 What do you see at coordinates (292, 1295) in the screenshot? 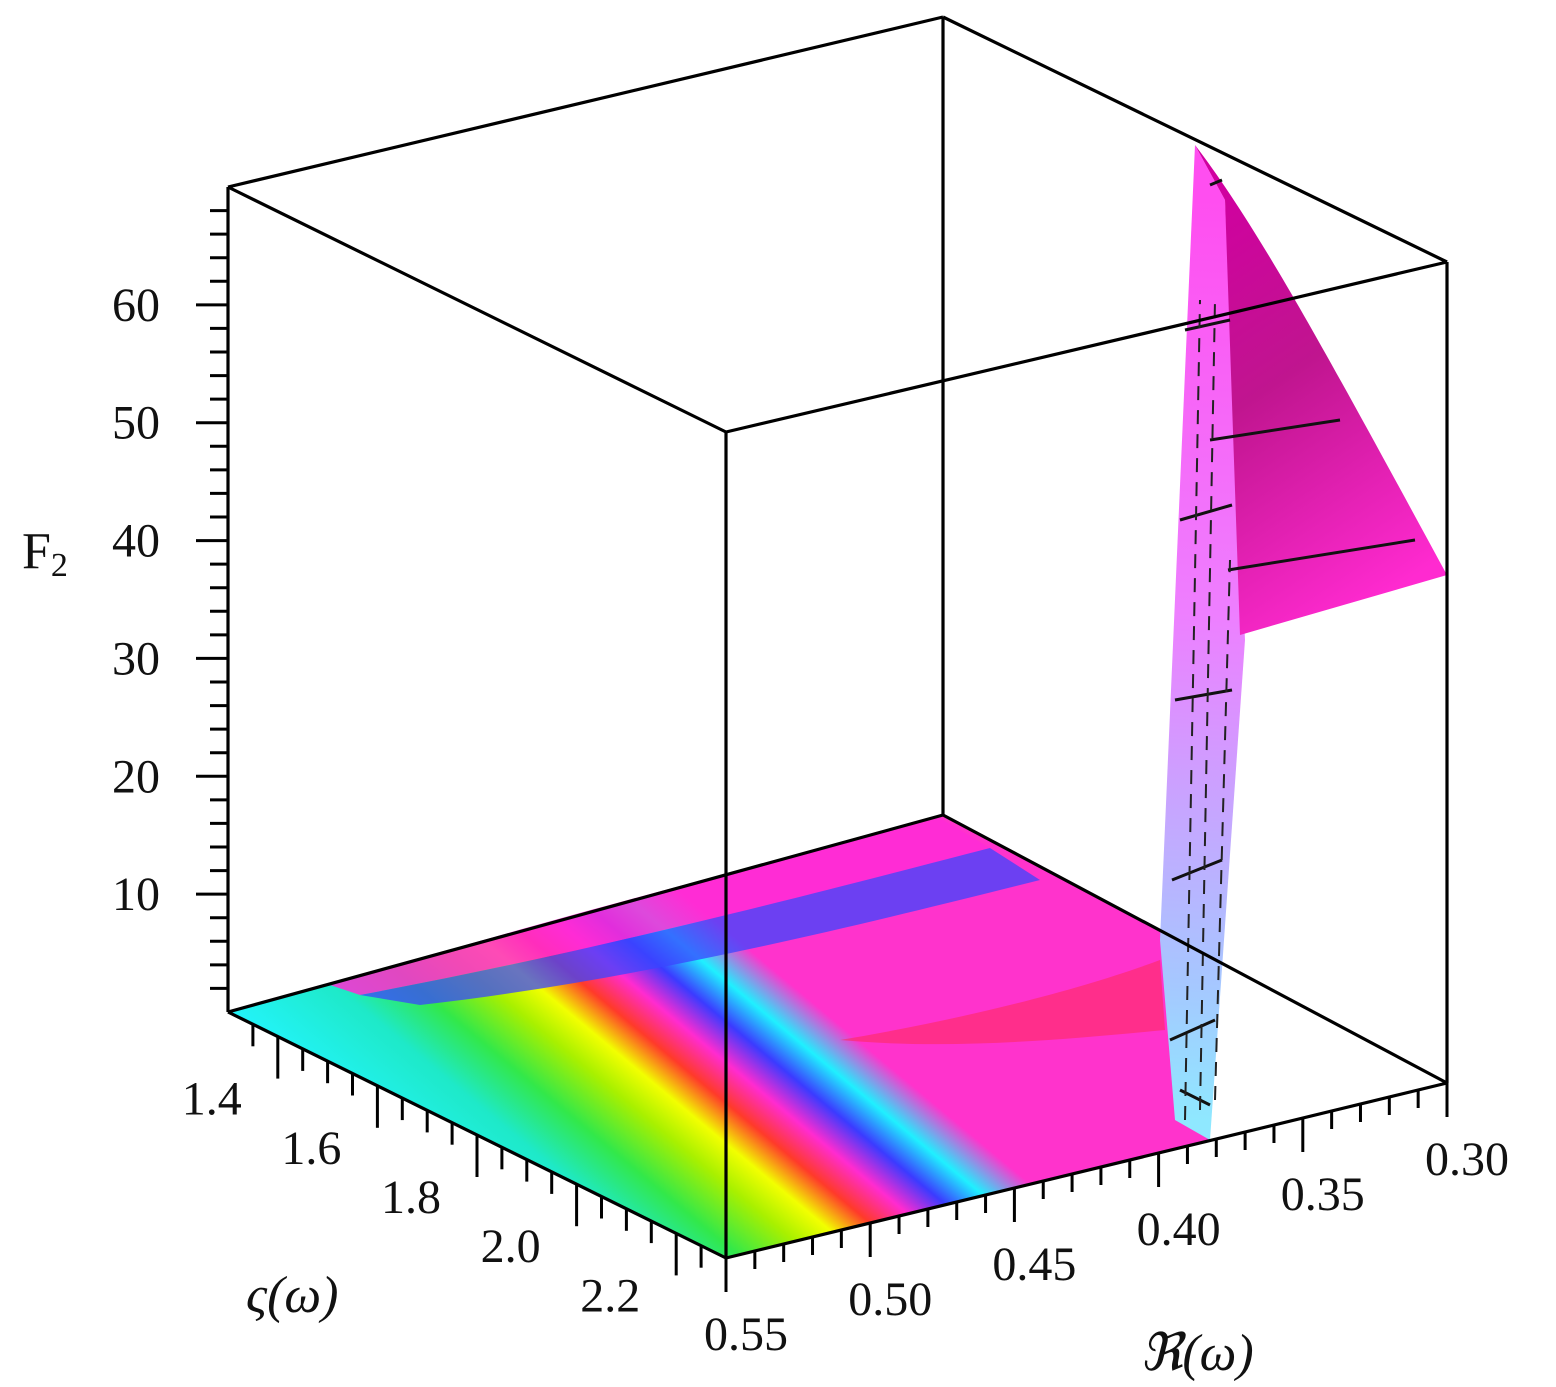
I see `x-axis-title: ς(ω)` at bounding box center [292, 1295].